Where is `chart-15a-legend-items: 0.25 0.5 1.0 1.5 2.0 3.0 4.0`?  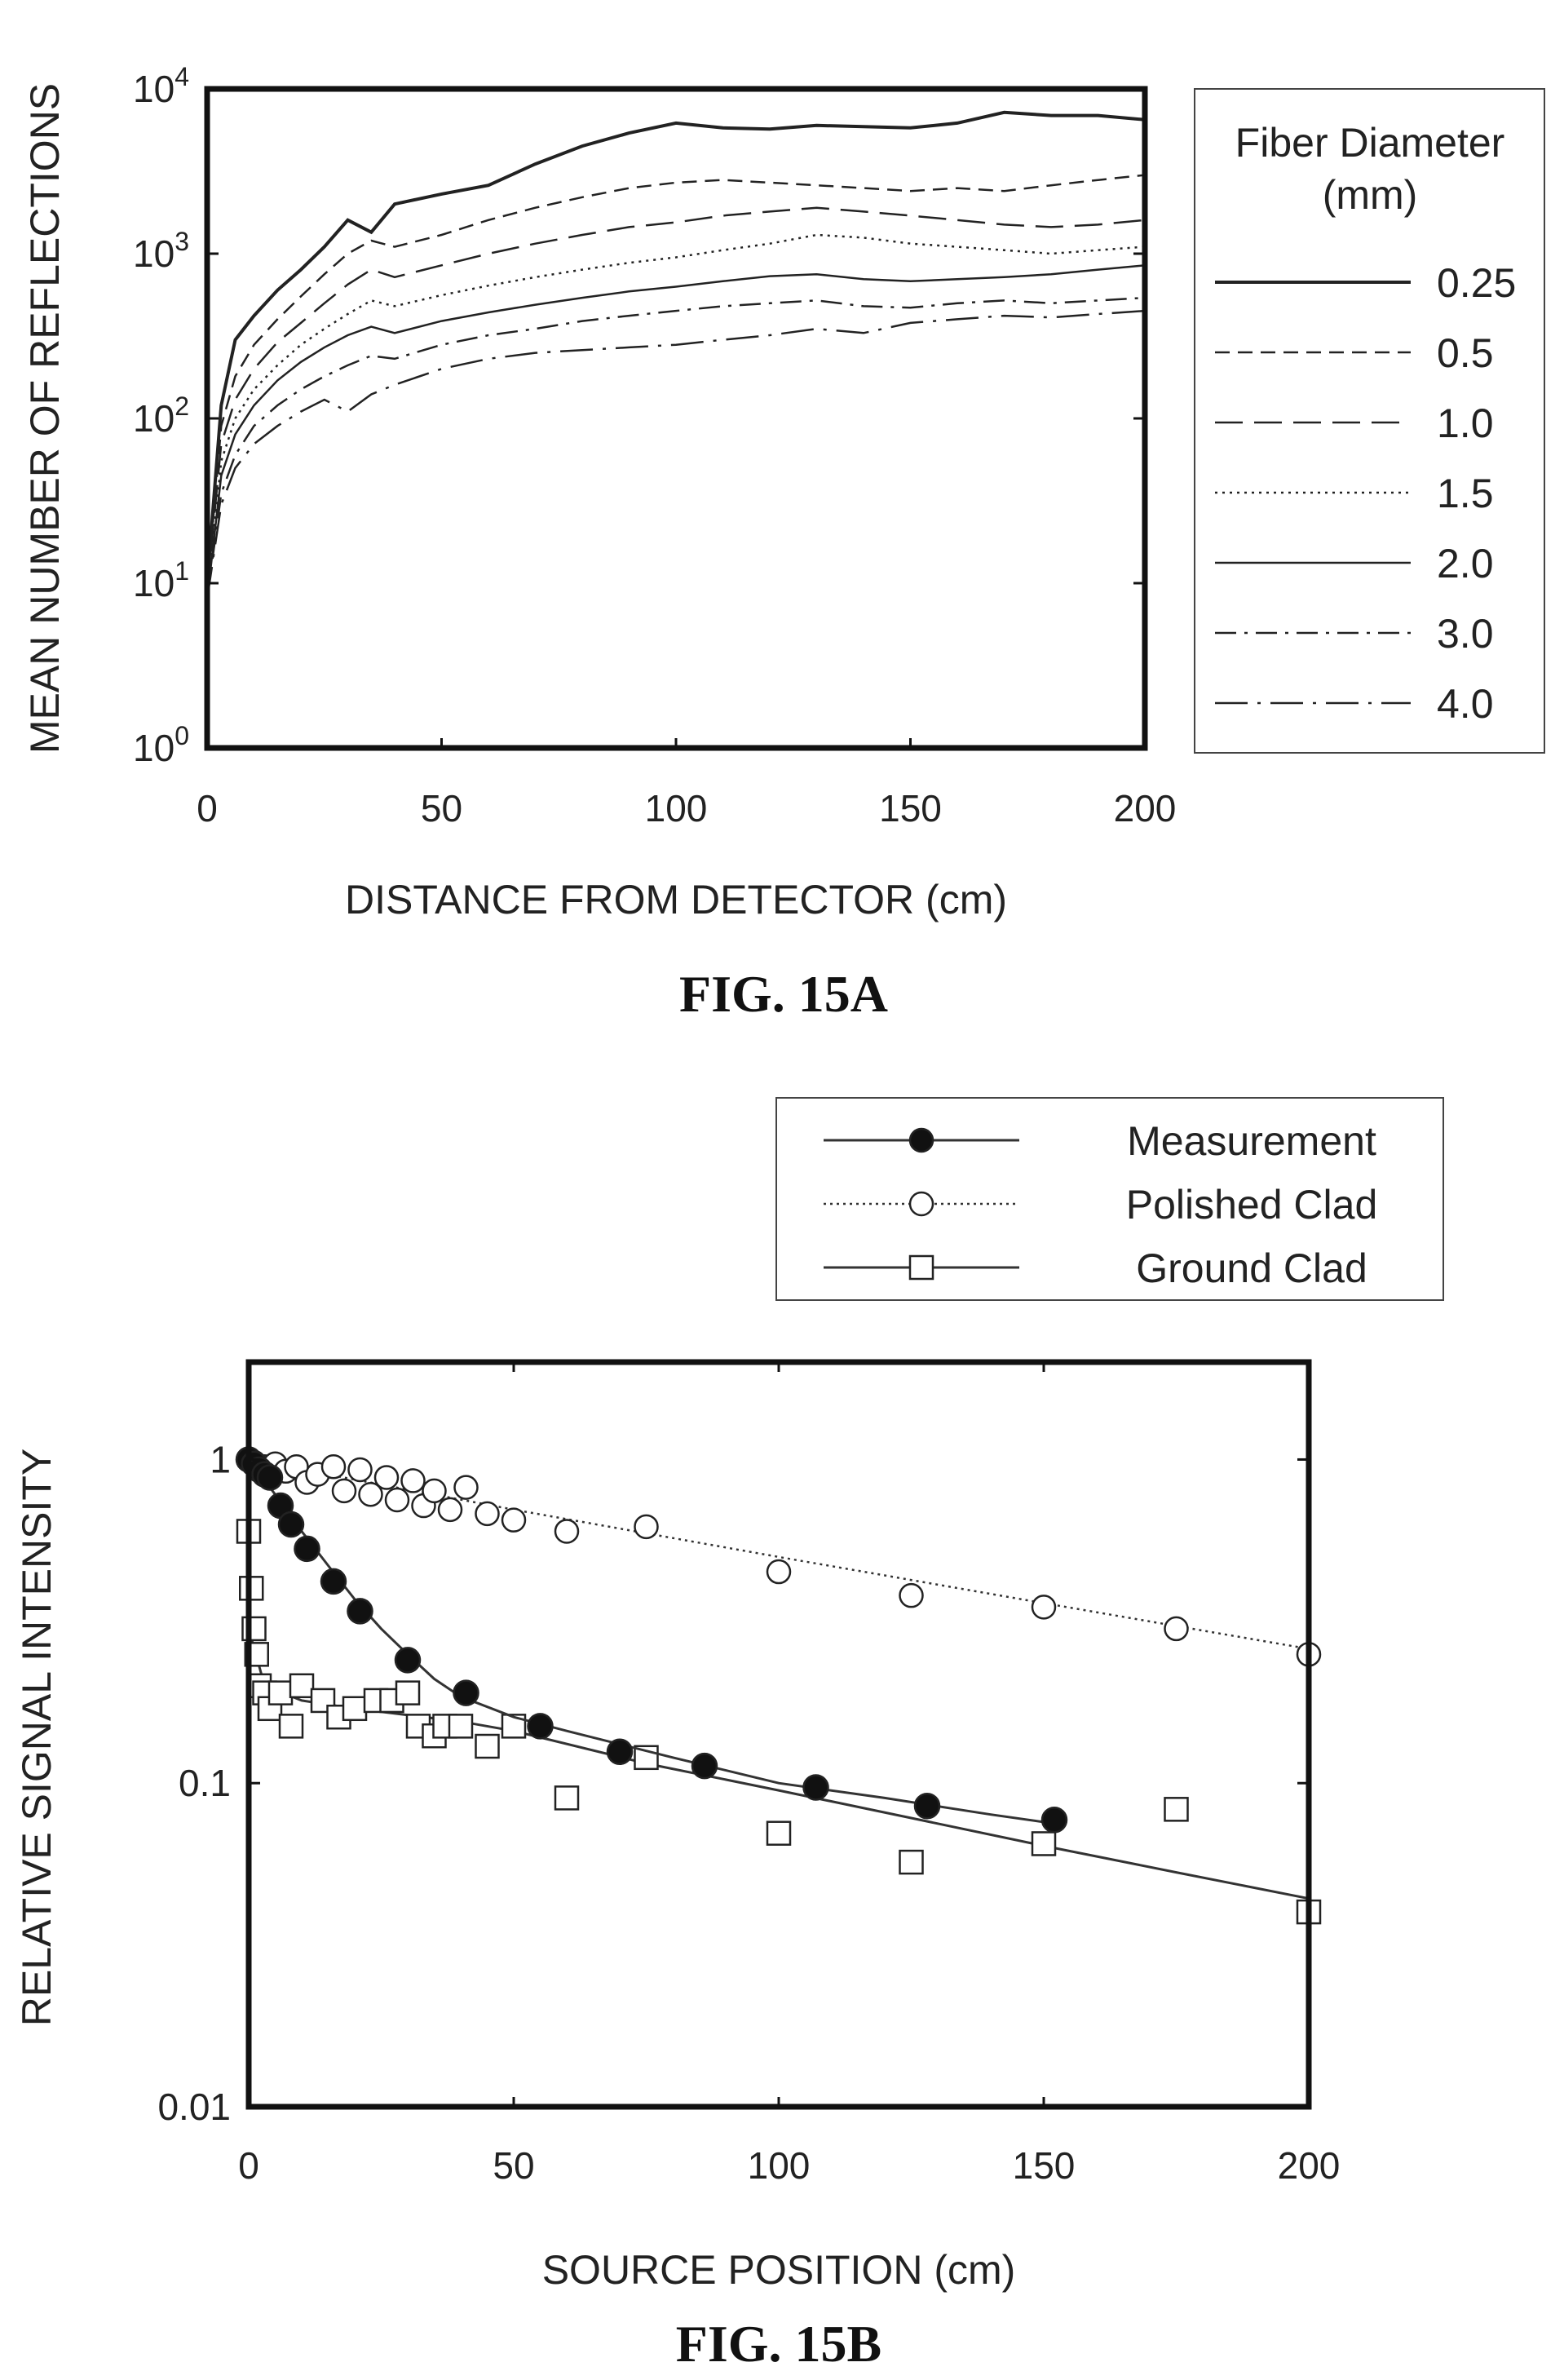 chart-15a-legend-items: 0.25 0.5 1.0 1.5 2.0 3.0 4.0 is located at coordinates (1365, 494).